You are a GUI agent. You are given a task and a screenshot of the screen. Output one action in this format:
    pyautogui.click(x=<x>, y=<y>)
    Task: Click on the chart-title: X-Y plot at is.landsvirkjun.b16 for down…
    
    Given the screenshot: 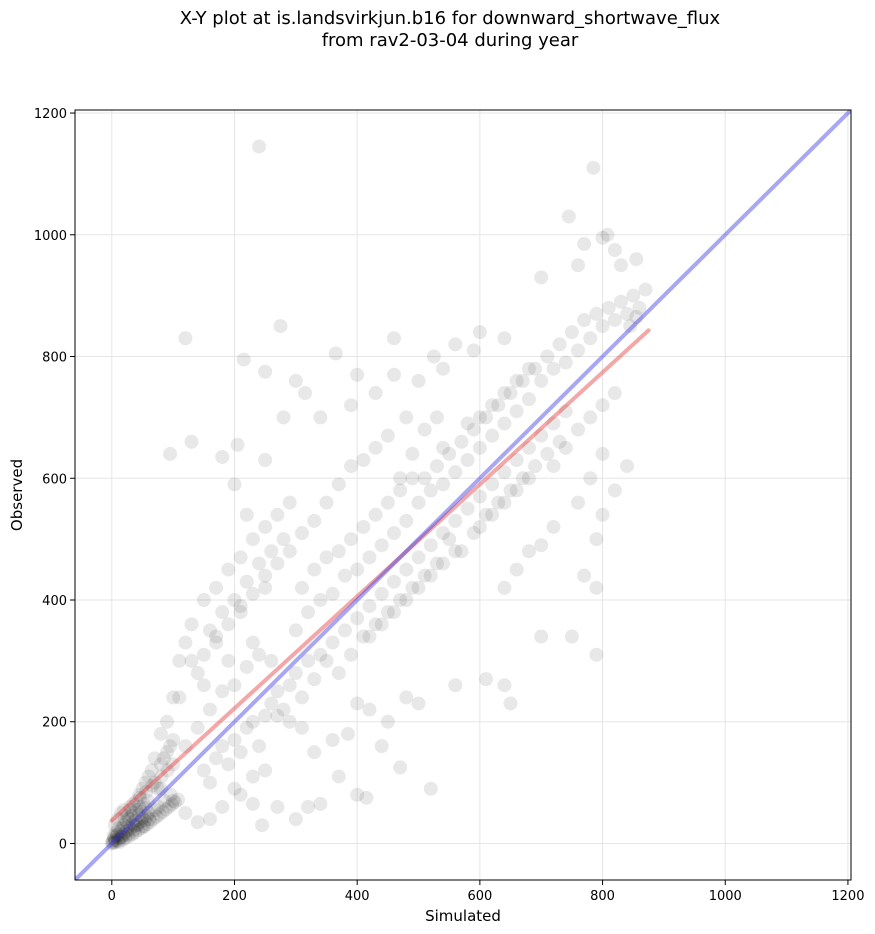 What is the action you would take?
    pyautogui.click(x=450, y=18)
    